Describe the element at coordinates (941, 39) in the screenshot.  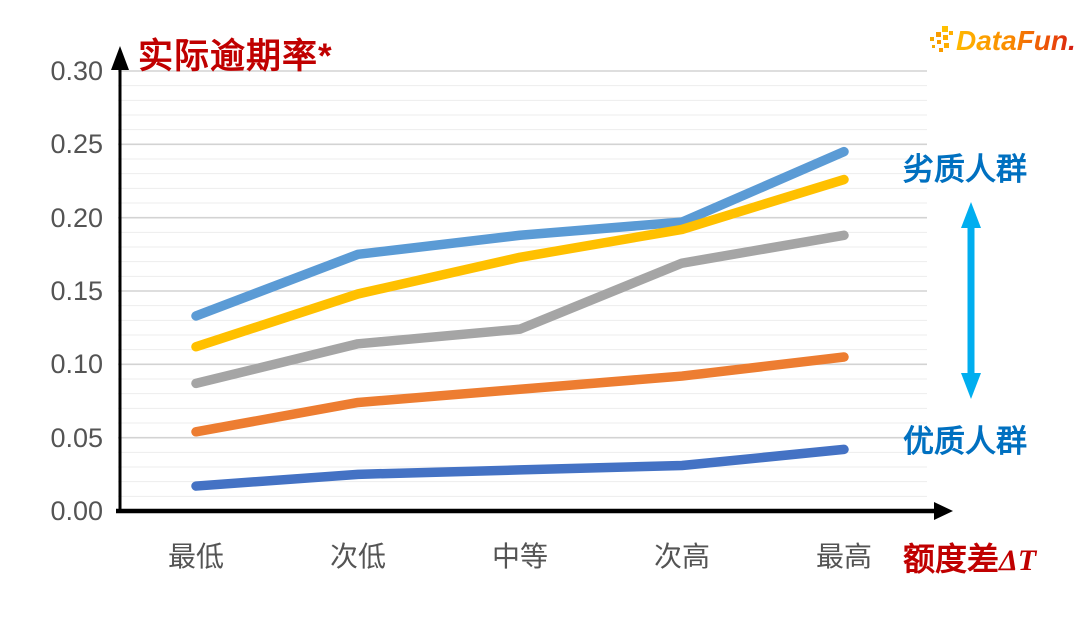
I see `logo-pixel-mosaic-icon` at that location.